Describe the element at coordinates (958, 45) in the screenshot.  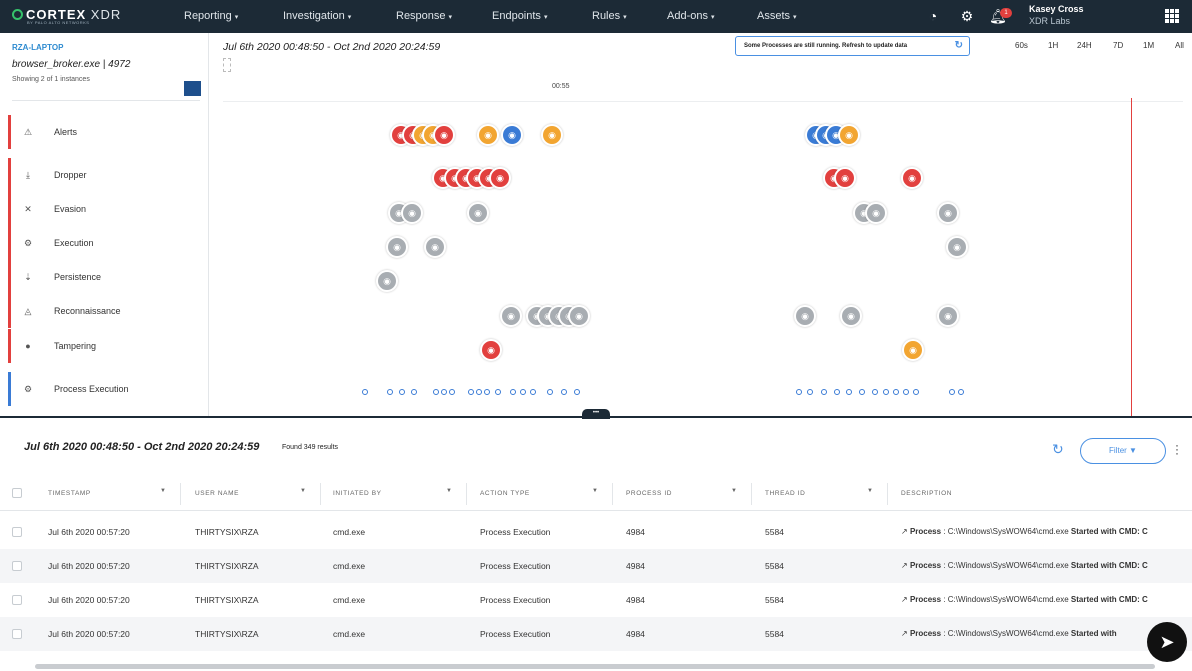
I see `refresh-icon: ↻` at that location.